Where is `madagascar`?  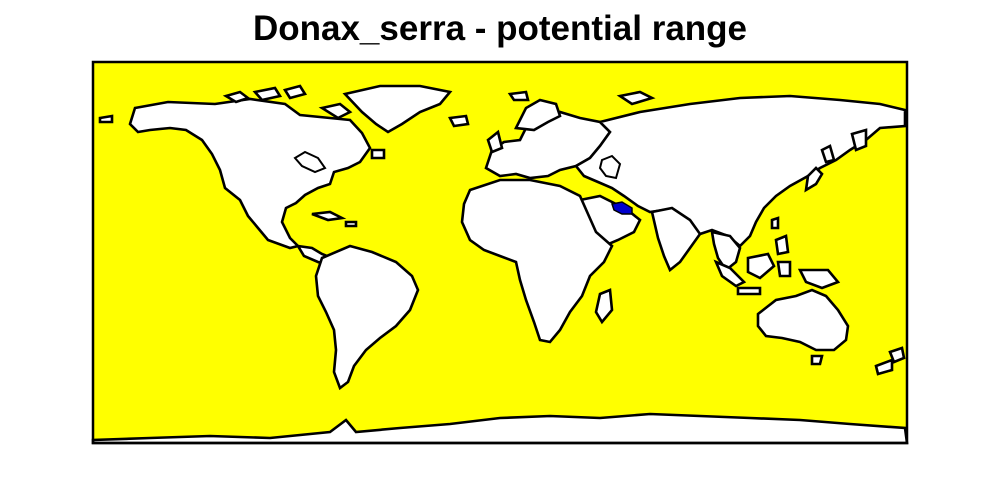
madagascar is located at coordinates (604, 306).